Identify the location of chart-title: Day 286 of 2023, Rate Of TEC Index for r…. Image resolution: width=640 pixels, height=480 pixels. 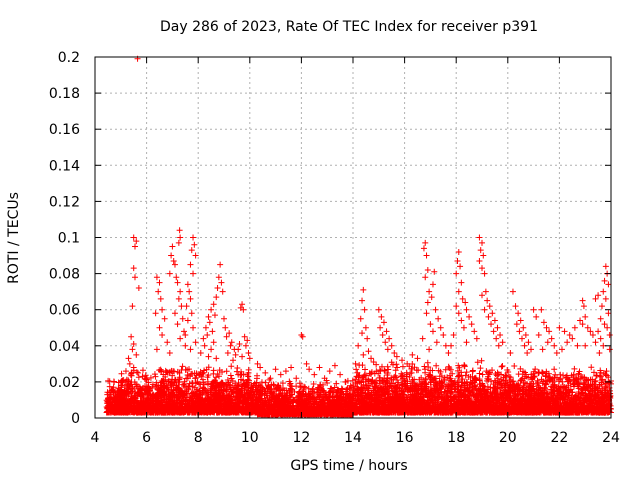
(349, 27).